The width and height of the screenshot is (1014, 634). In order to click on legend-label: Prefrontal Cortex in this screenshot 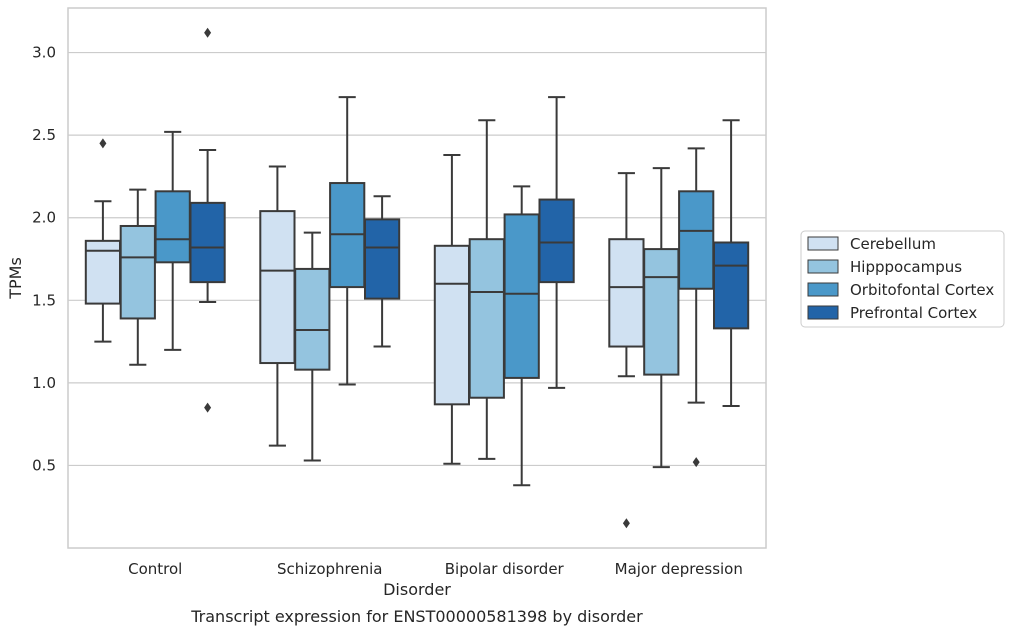, I will do `click(913, 313)`.